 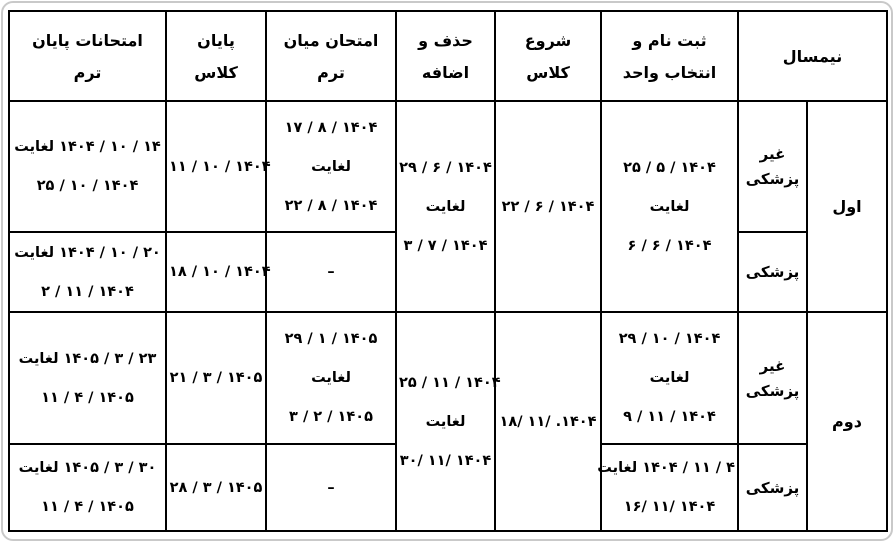 I want to click on date-line: ۶ / ۶ / ۱۴۰۴, so click(x=669, y=245).